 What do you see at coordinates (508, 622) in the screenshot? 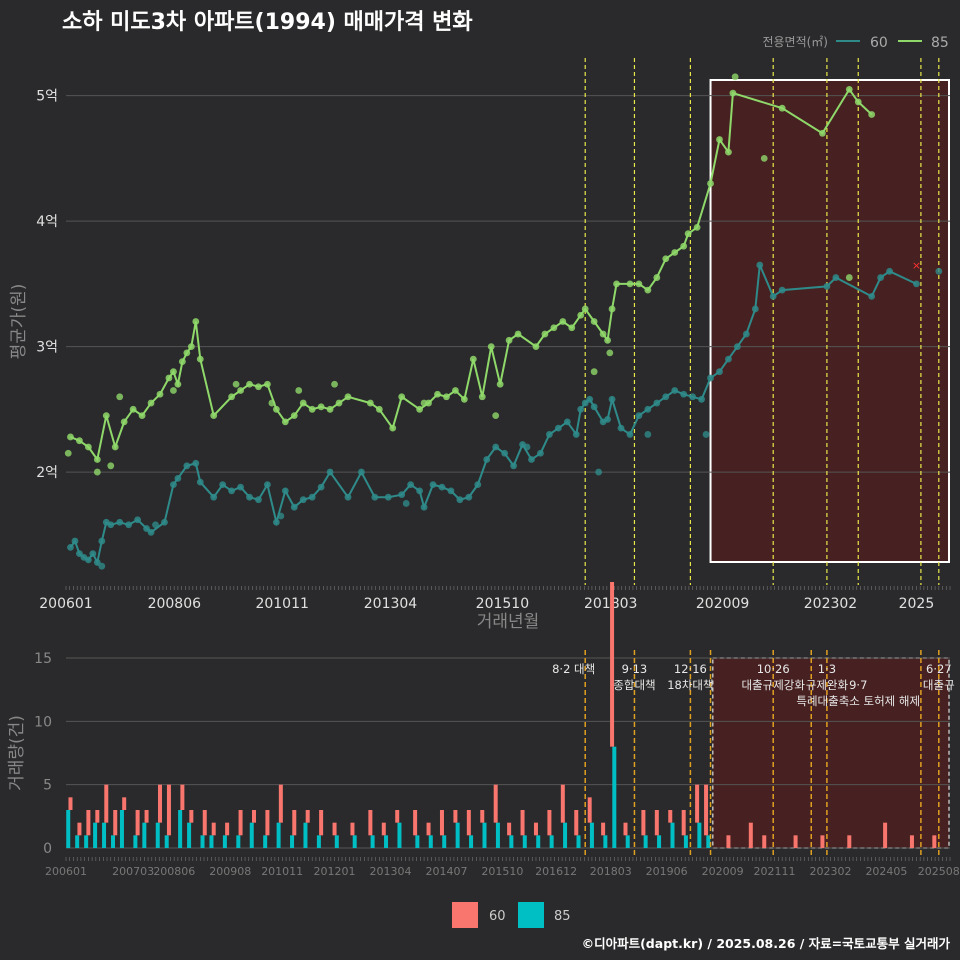
I see `x-axis-title: 거래년월` at bounding box center [508, 622].